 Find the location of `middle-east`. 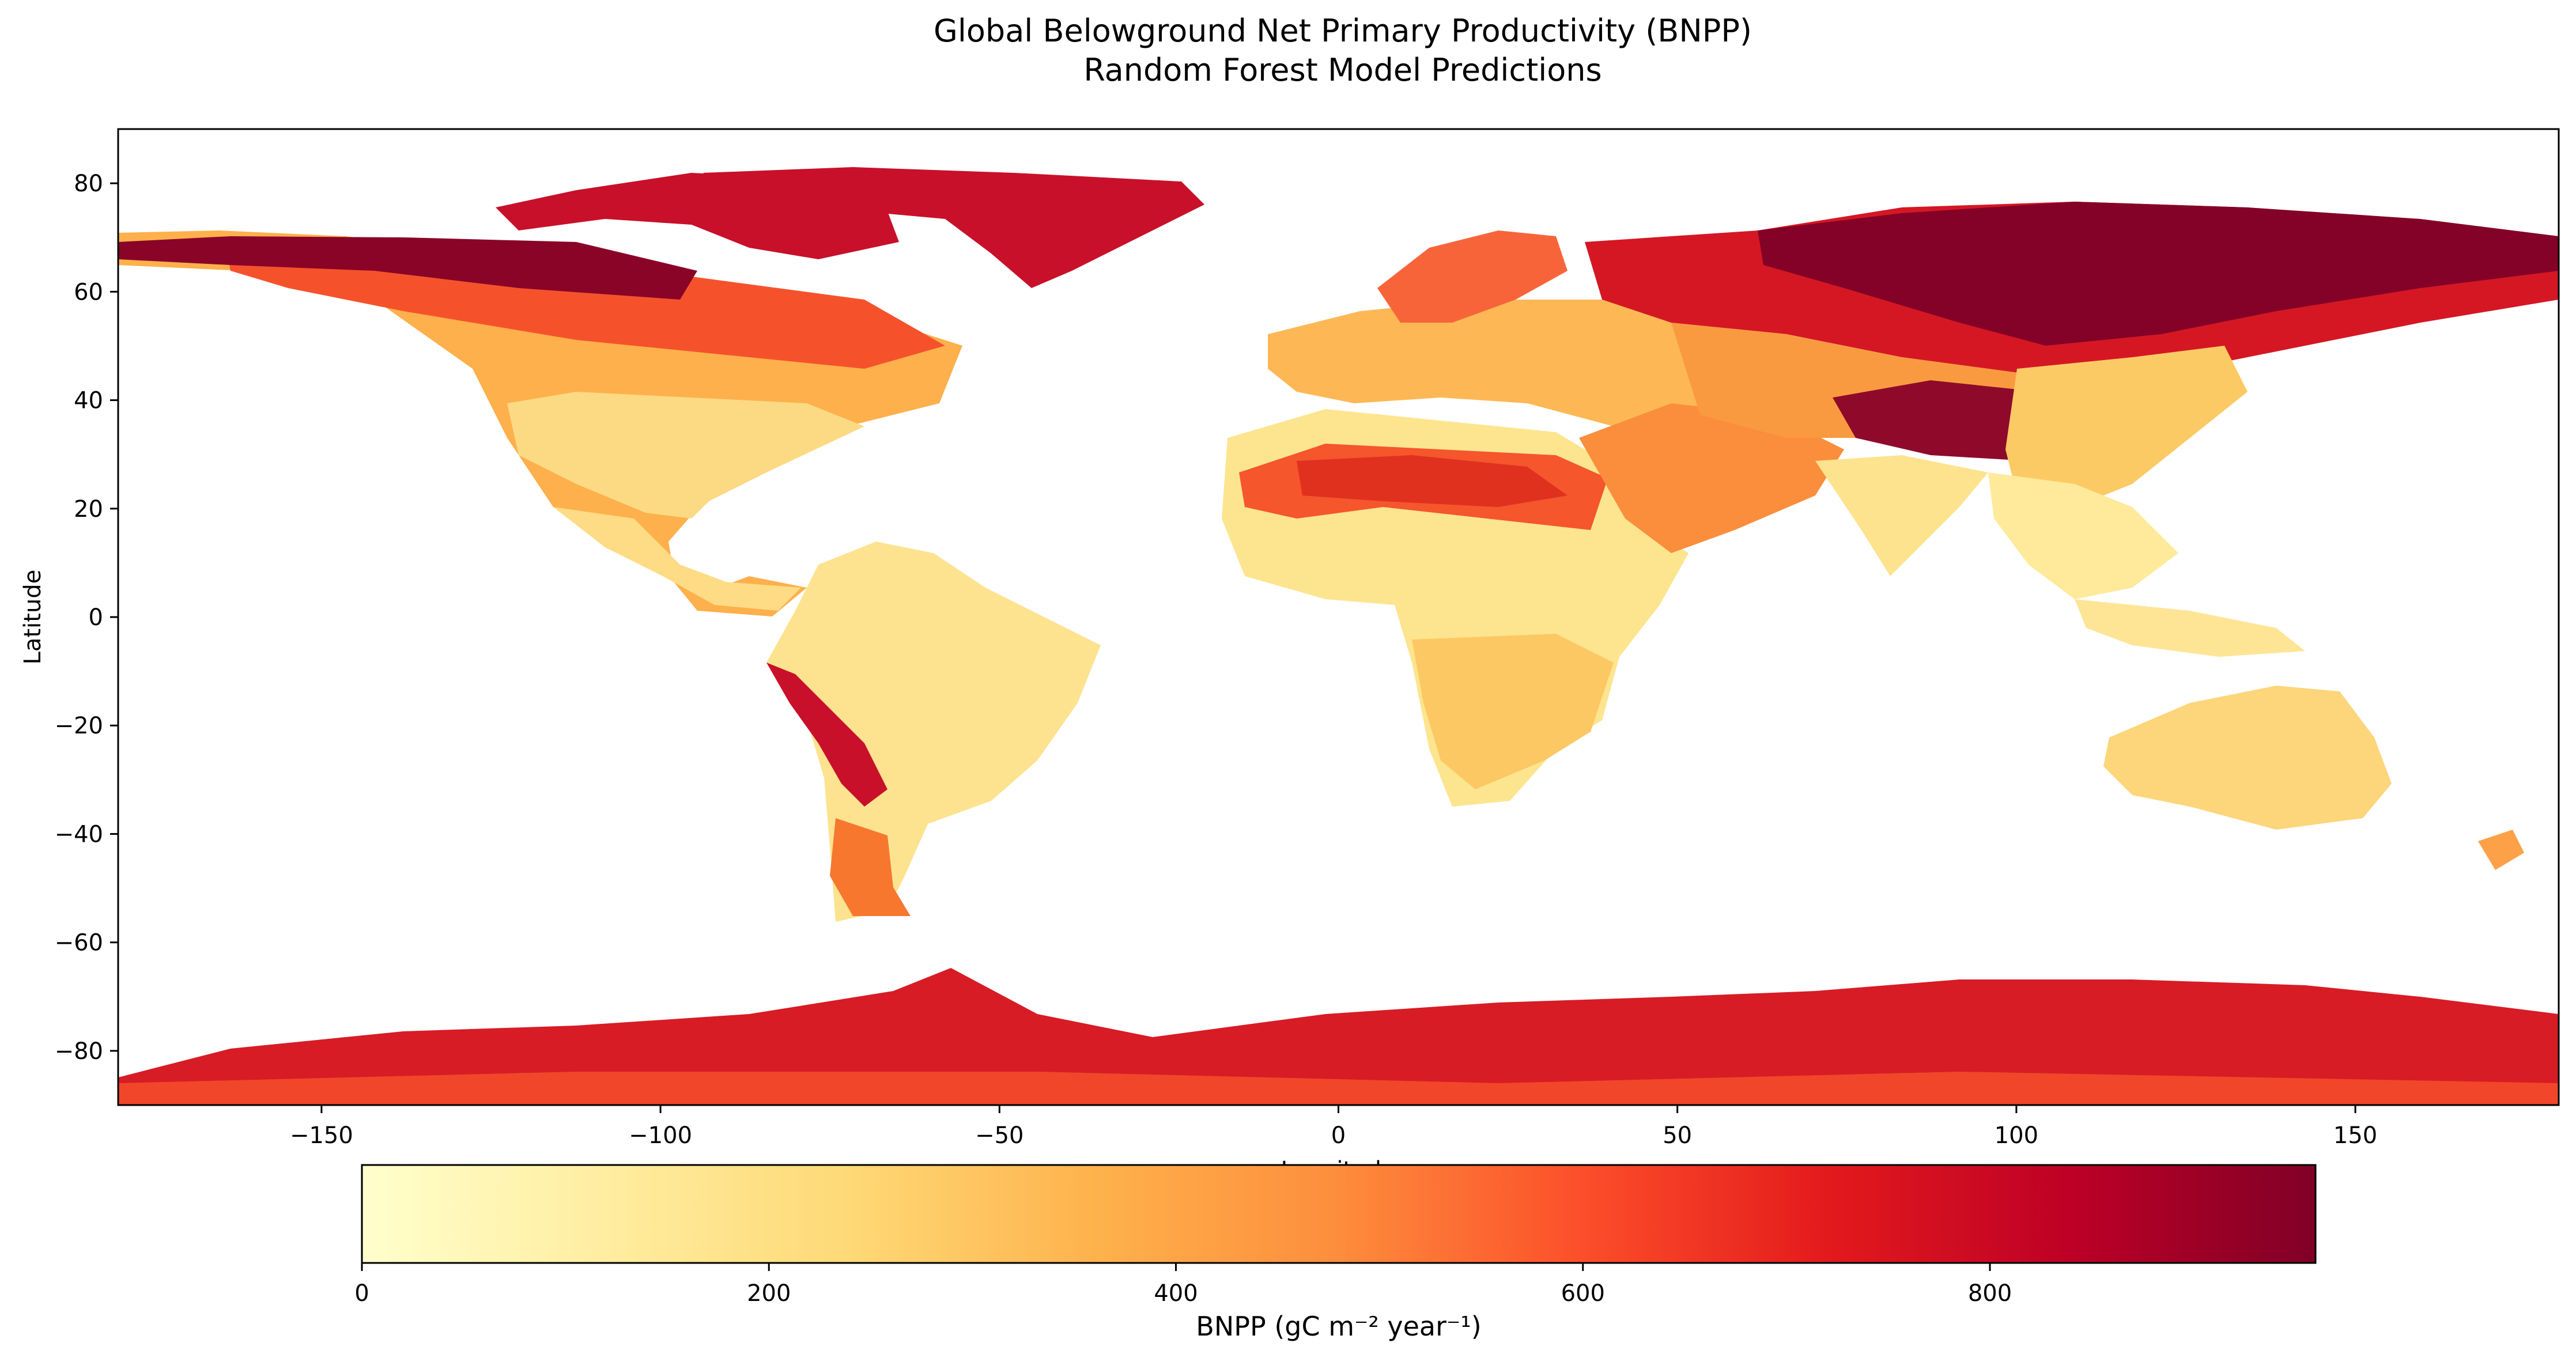

middle-east is located at coordinates (1711, 478).